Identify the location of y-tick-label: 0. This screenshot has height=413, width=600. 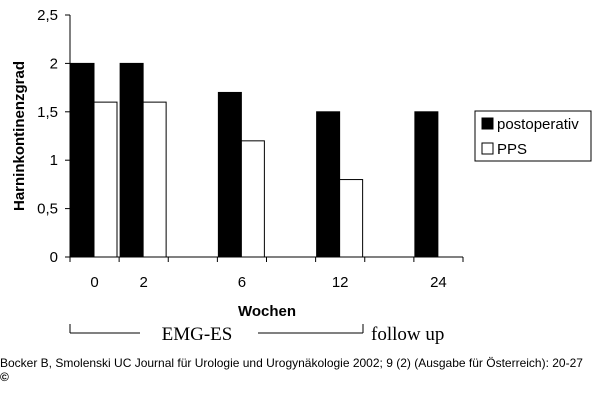
(54, 257).